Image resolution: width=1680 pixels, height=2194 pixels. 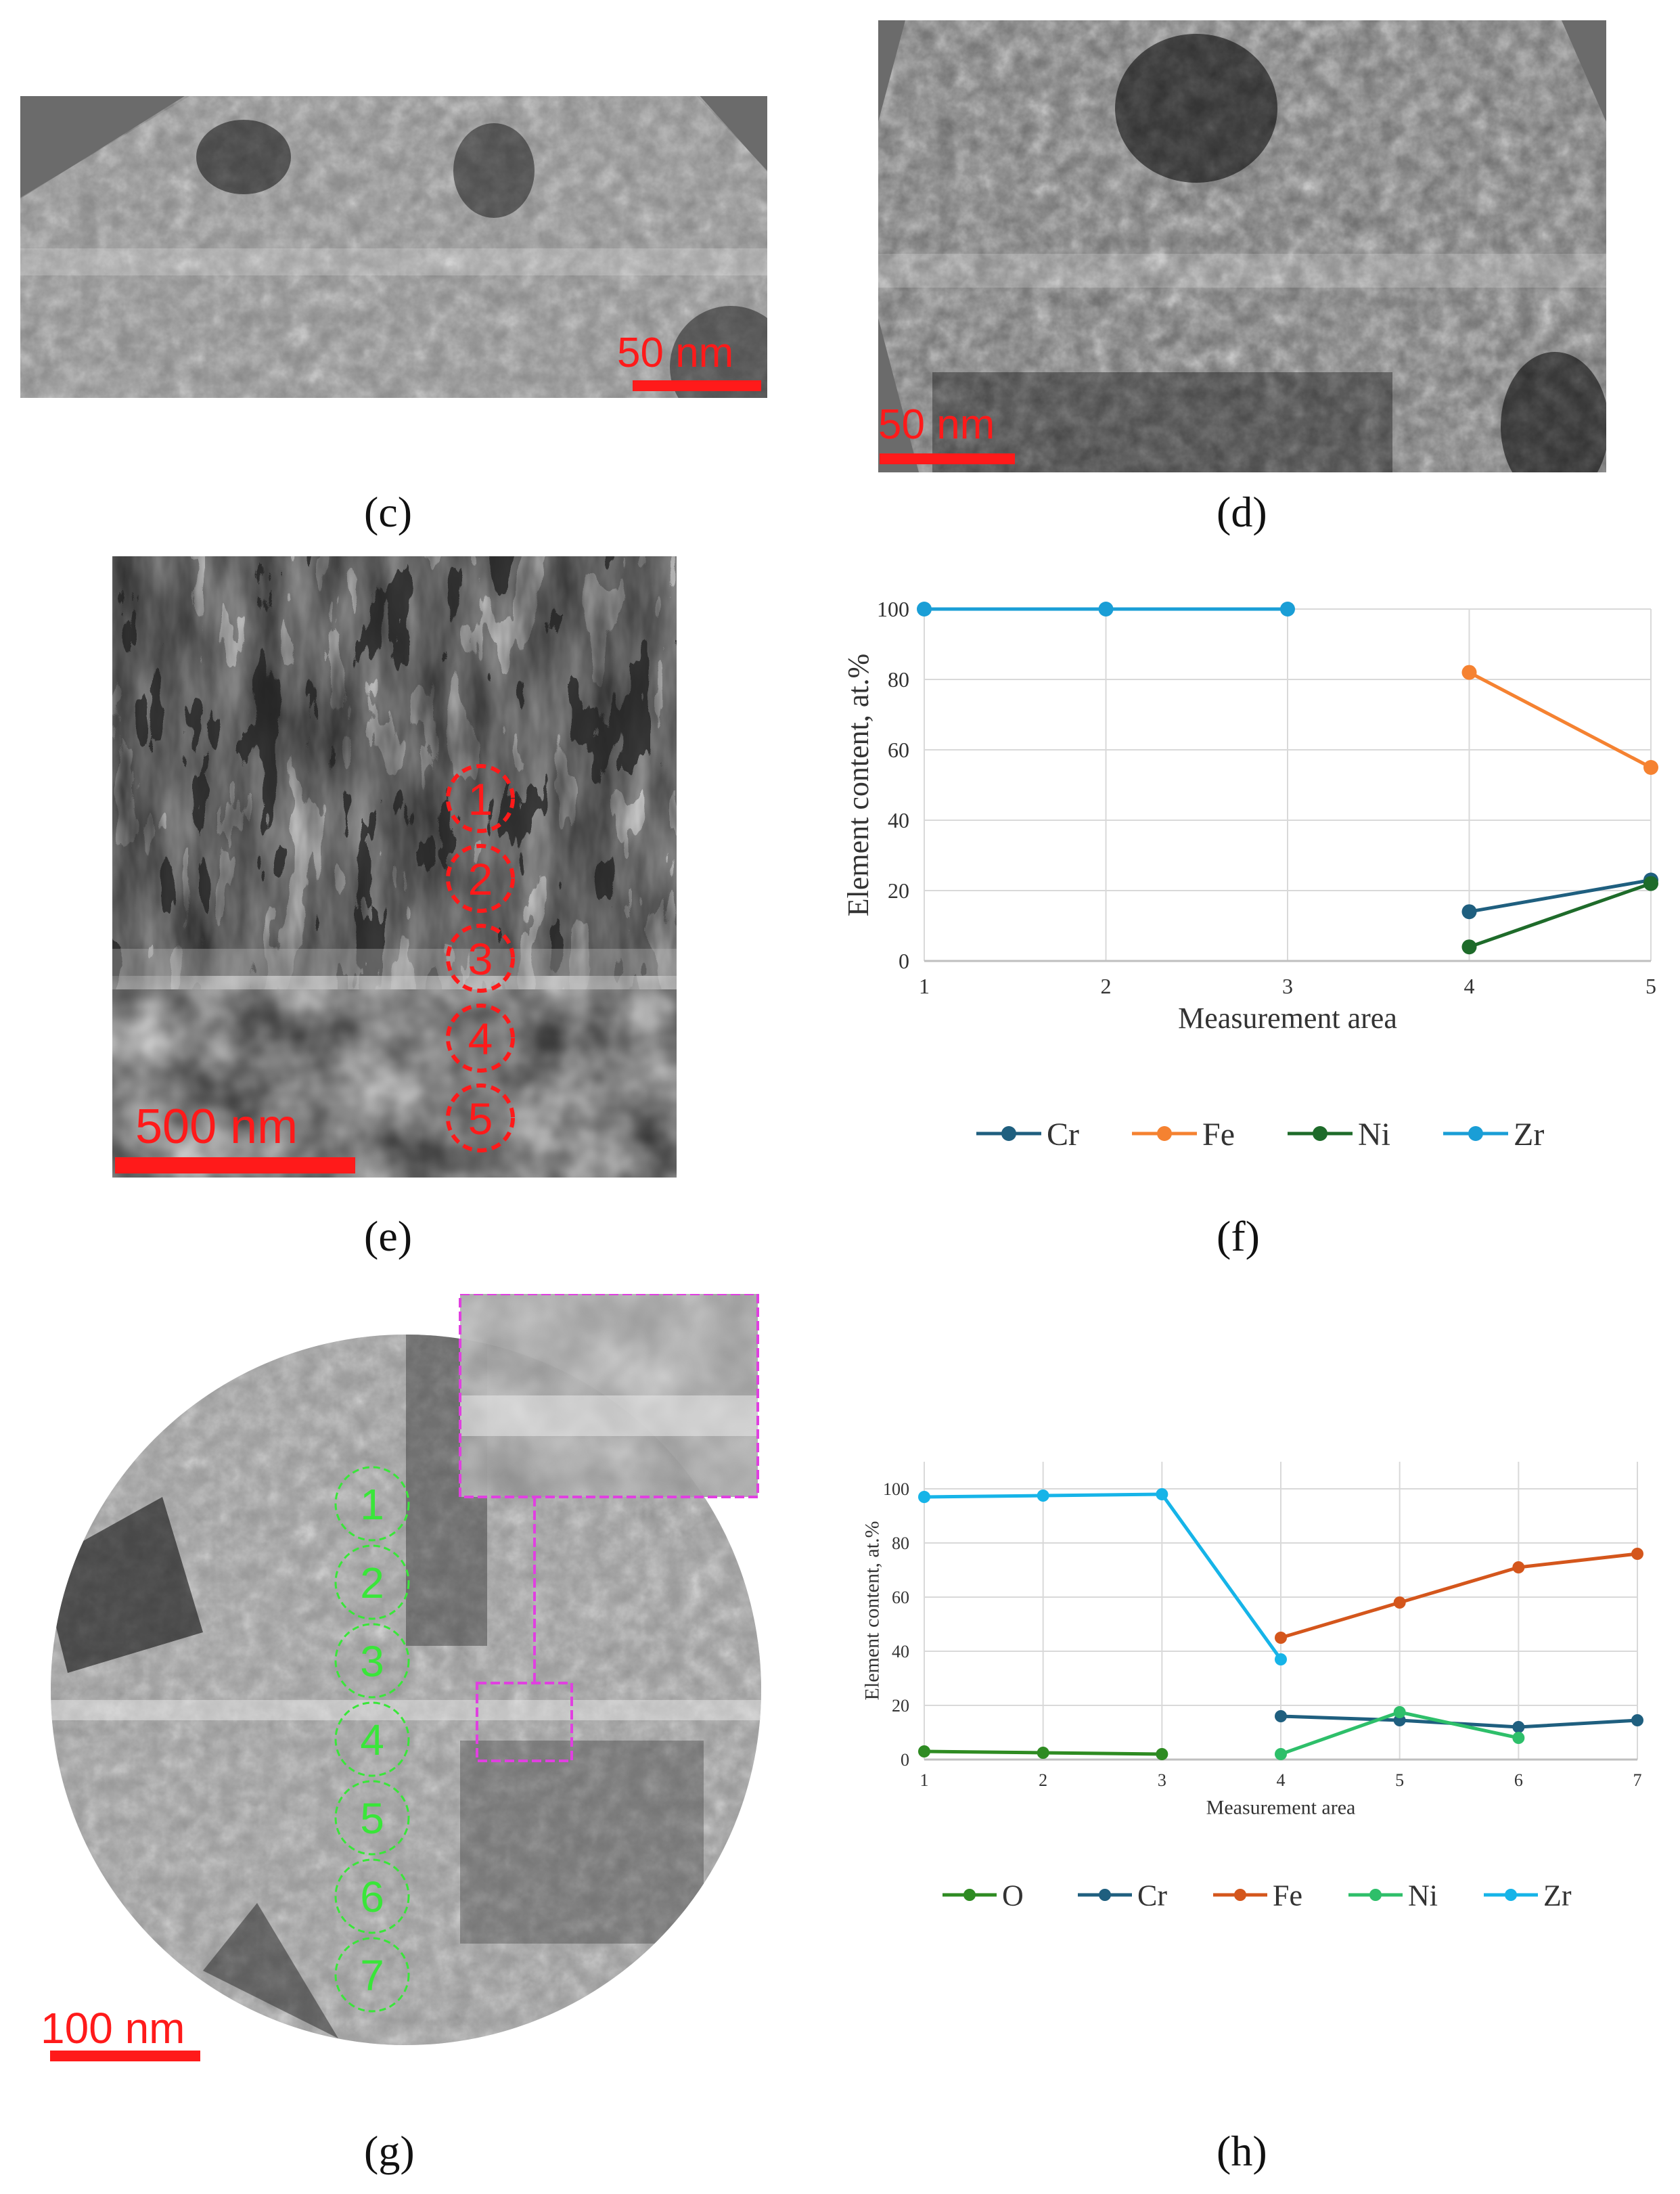 What do you see at coordinates (389, 2151) in the screenshot?
I see `caption-g: (g)` at bounding box center [389, 2151].